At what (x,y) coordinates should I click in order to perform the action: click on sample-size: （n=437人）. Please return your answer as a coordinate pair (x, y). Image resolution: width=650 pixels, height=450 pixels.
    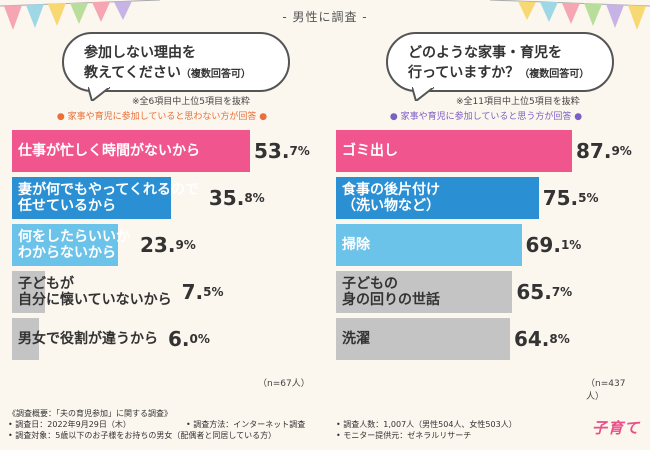
    Looking at the image, I should click on (606, 390).